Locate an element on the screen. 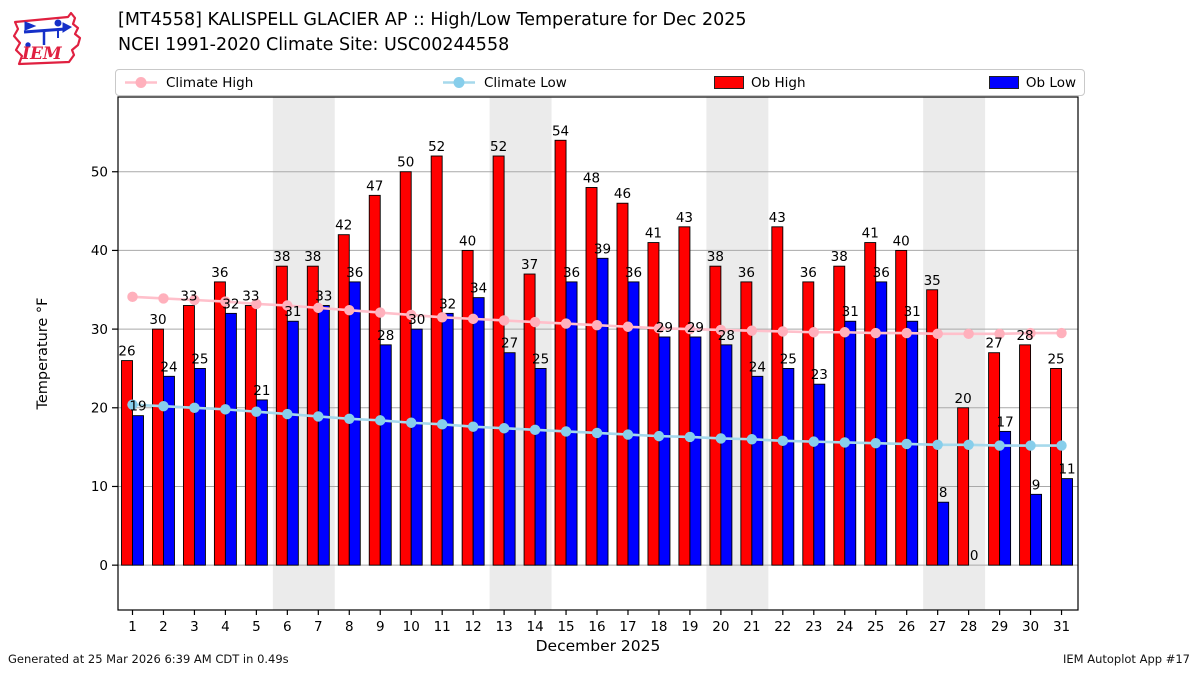 The height and width of the screenshot is (675, 1200). y-tick-label: 20 is located at coordinates (99, 408).